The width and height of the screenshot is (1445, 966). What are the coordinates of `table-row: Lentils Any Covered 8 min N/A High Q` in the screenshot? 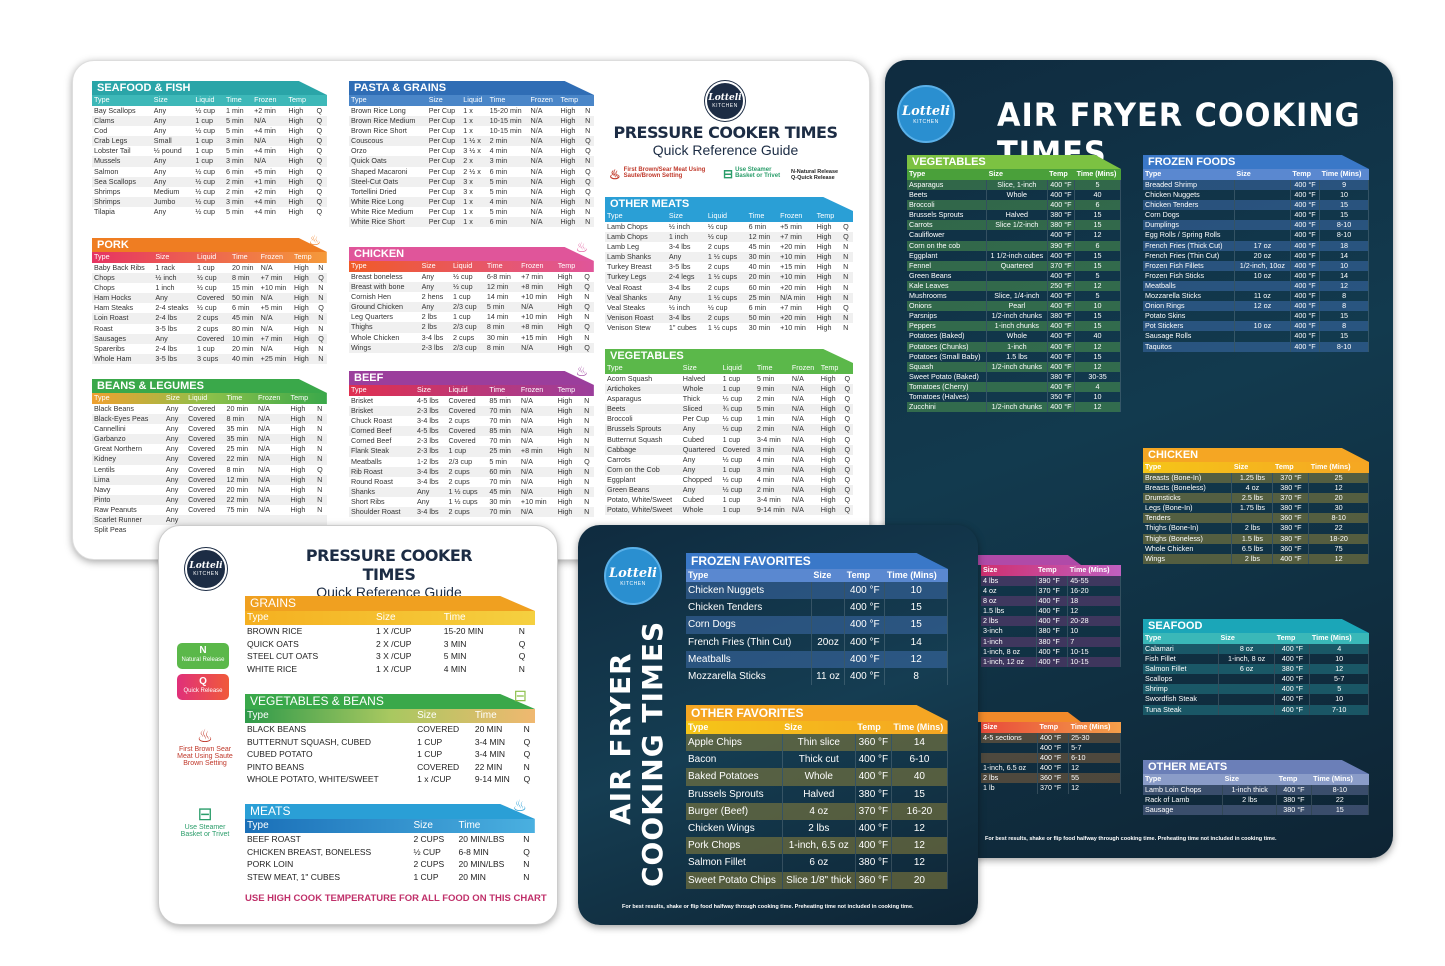 It's located at (209, 470).